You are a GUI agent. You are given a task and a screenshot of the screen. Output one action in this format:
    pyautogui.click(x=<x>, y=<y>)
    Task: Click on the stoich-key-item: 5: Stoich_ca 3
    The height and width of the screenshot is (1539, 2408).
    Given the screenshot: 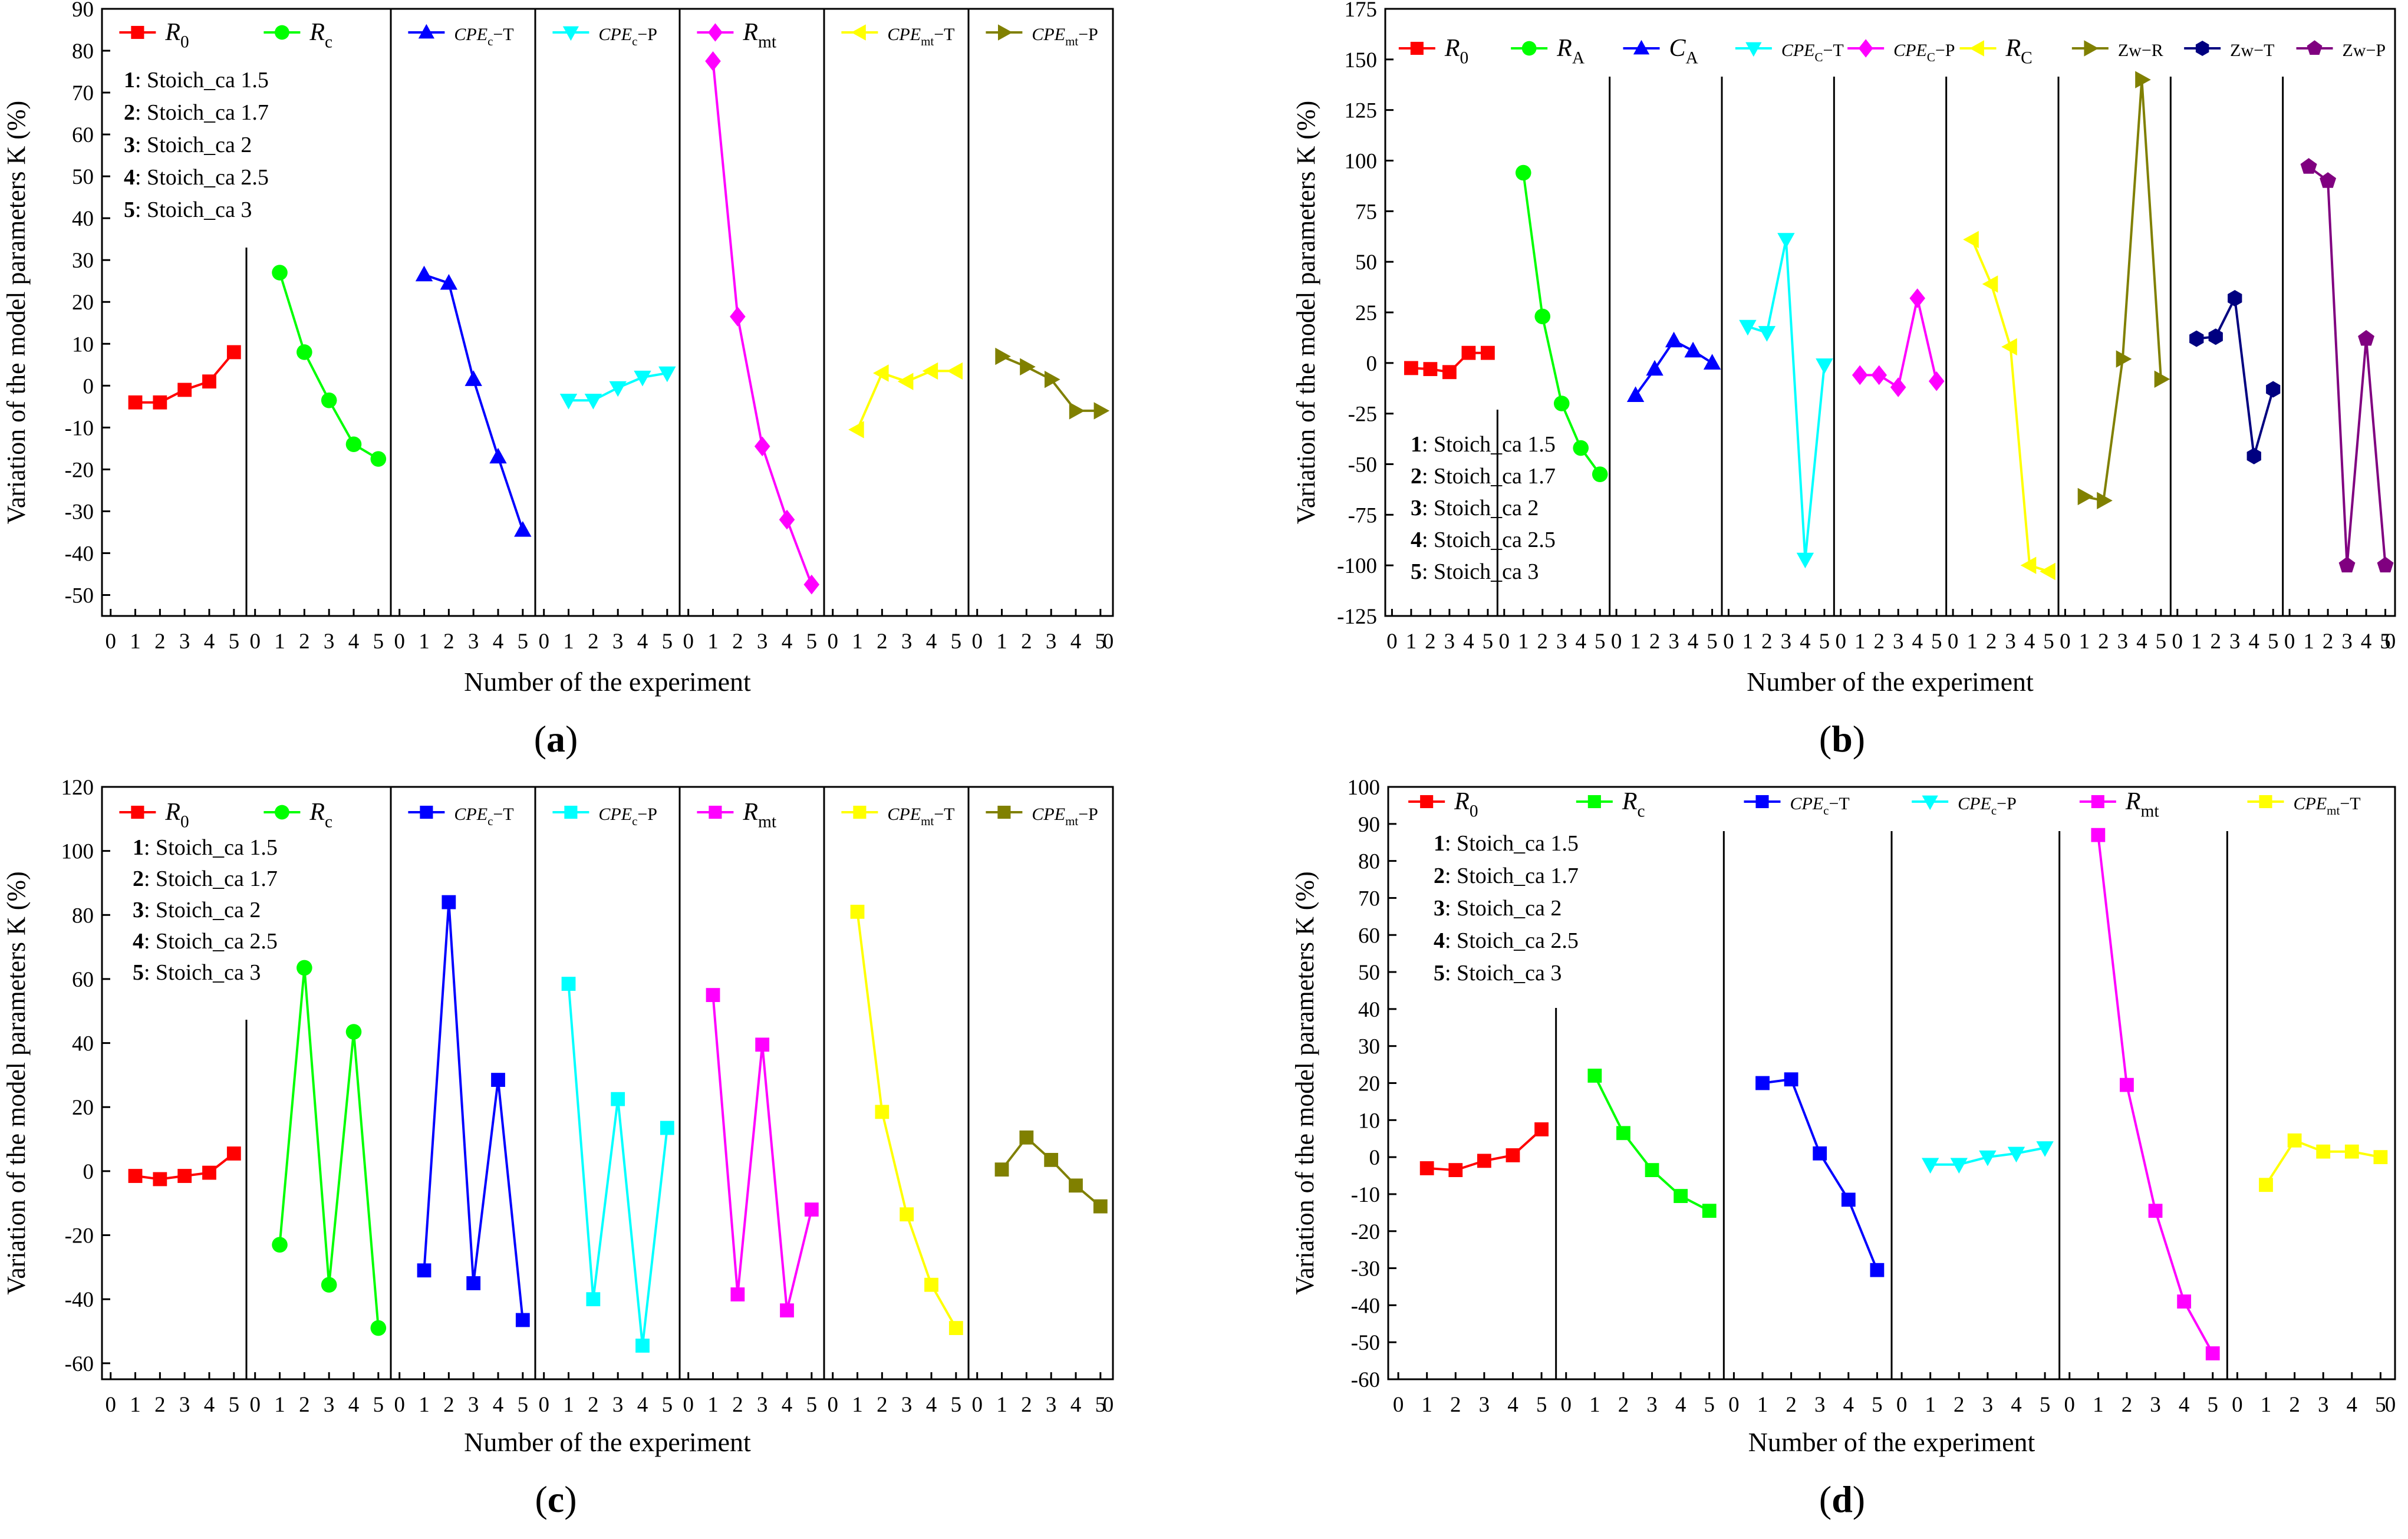 What is the action you would take?
    pyautogui.click(x=197, y=972)
    